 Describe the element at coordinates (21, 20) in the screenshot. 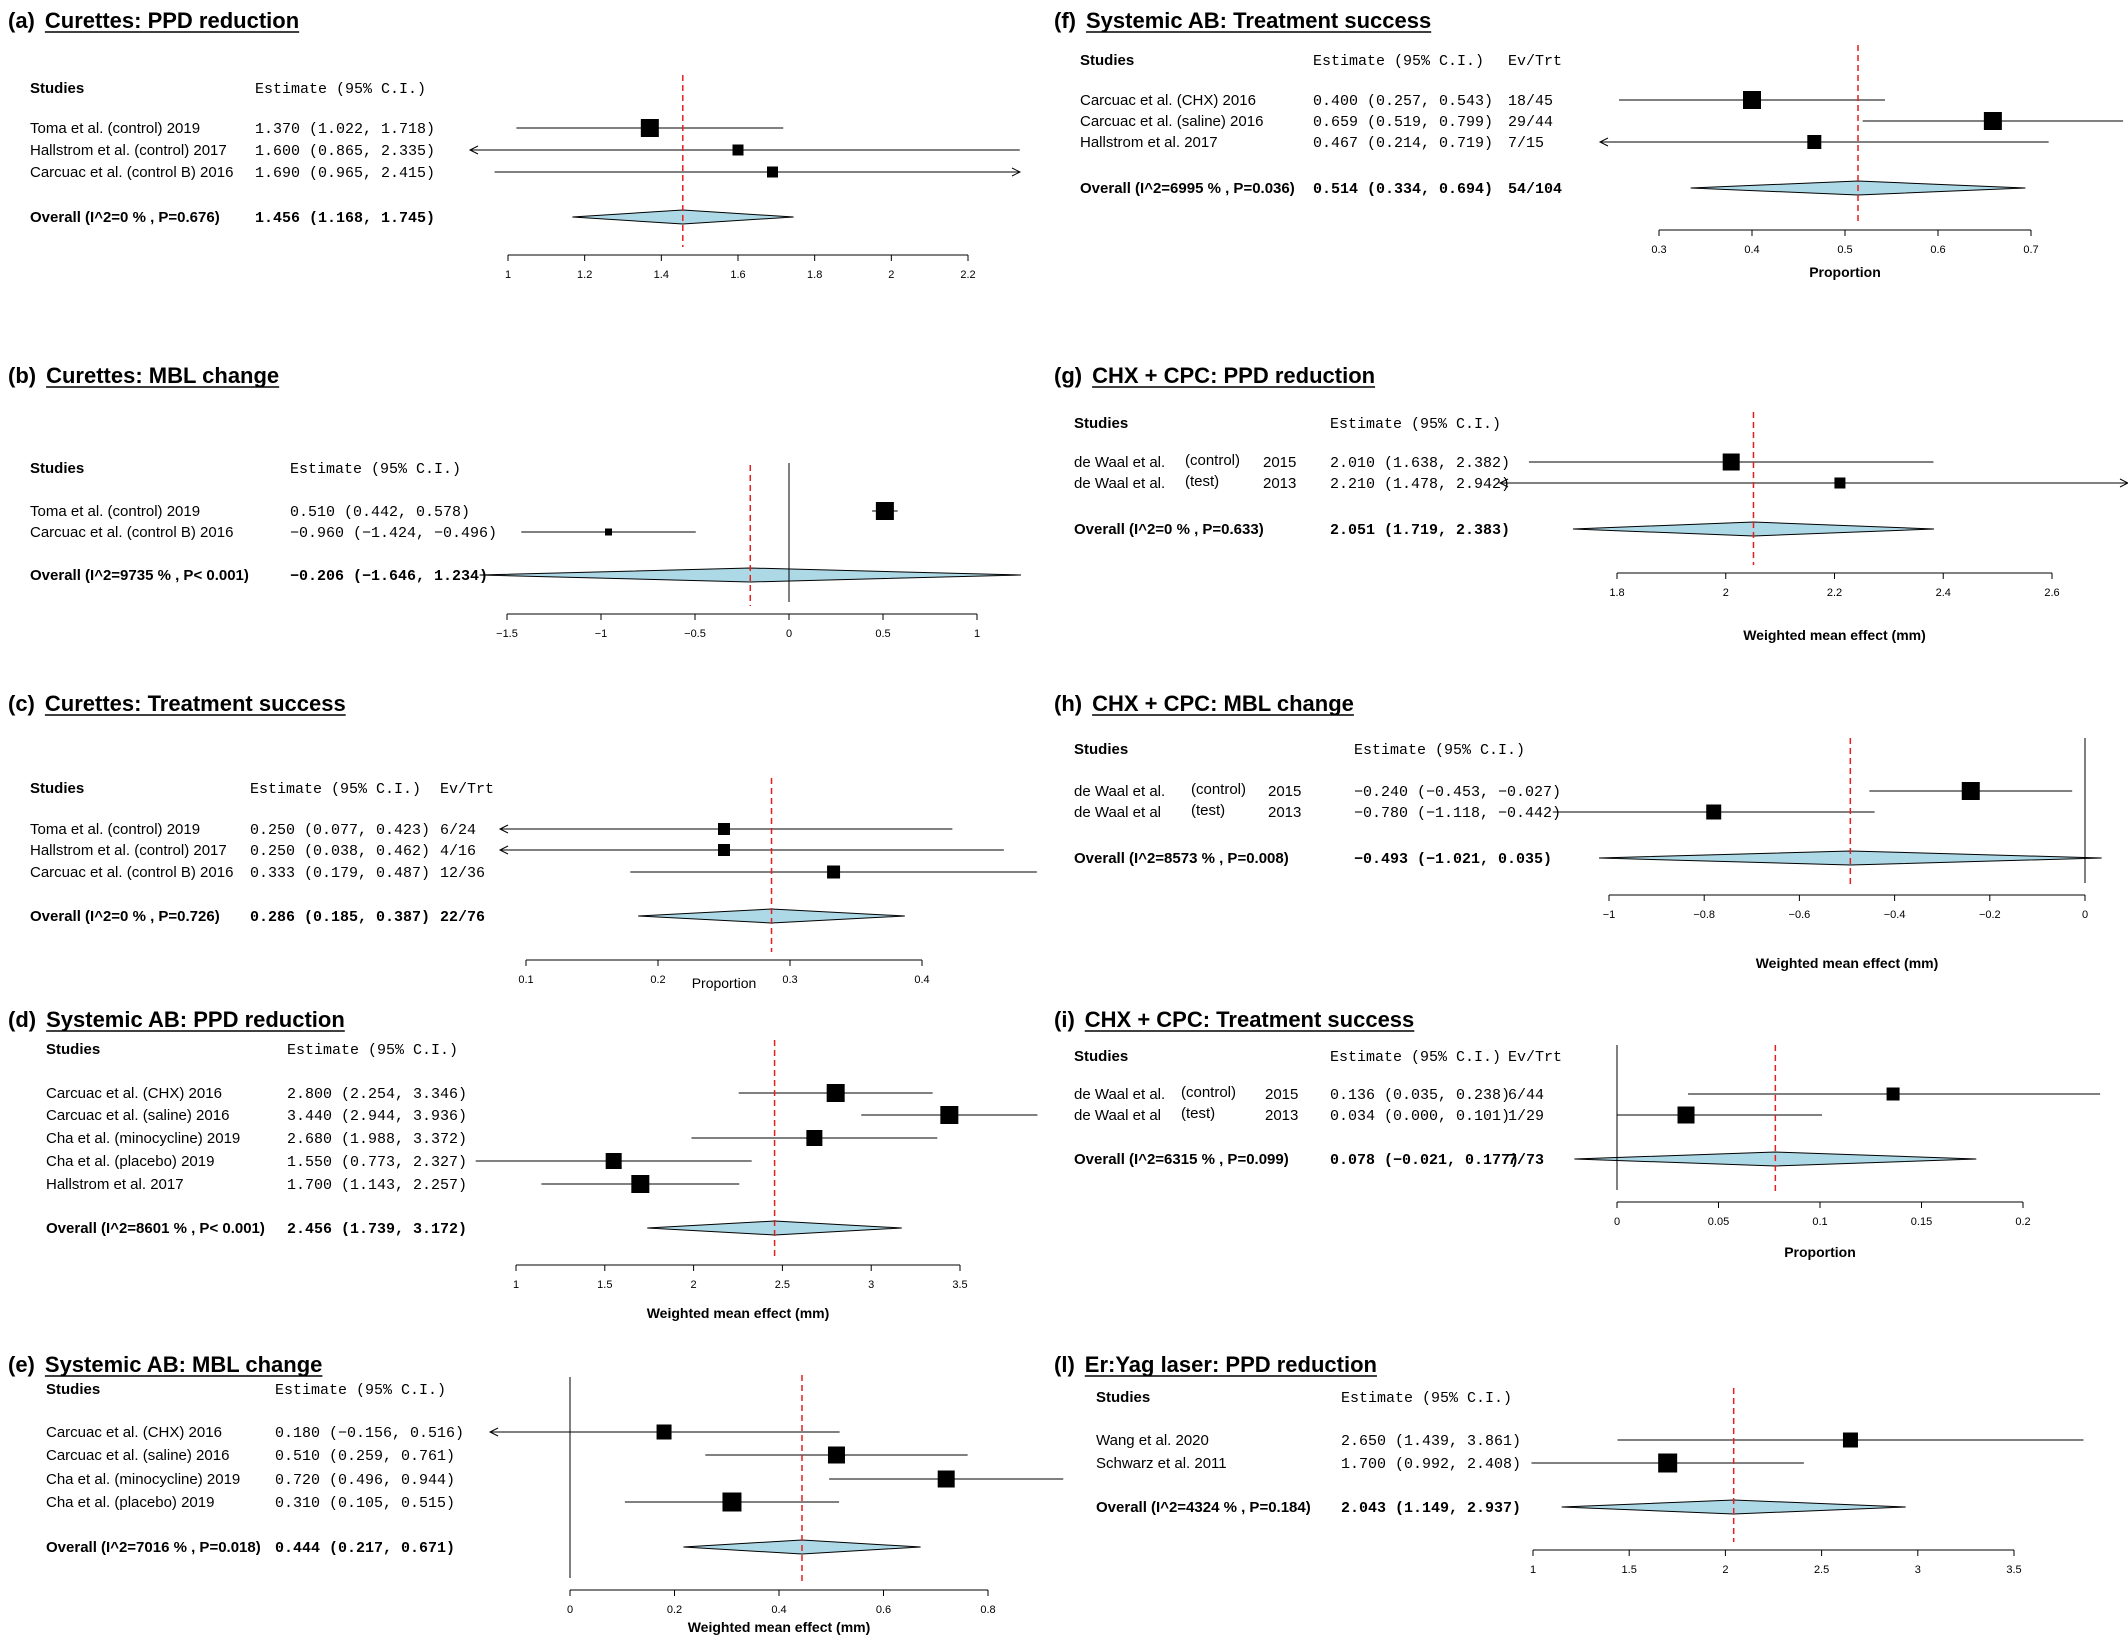

I see `panel-label: (a)` at that location.